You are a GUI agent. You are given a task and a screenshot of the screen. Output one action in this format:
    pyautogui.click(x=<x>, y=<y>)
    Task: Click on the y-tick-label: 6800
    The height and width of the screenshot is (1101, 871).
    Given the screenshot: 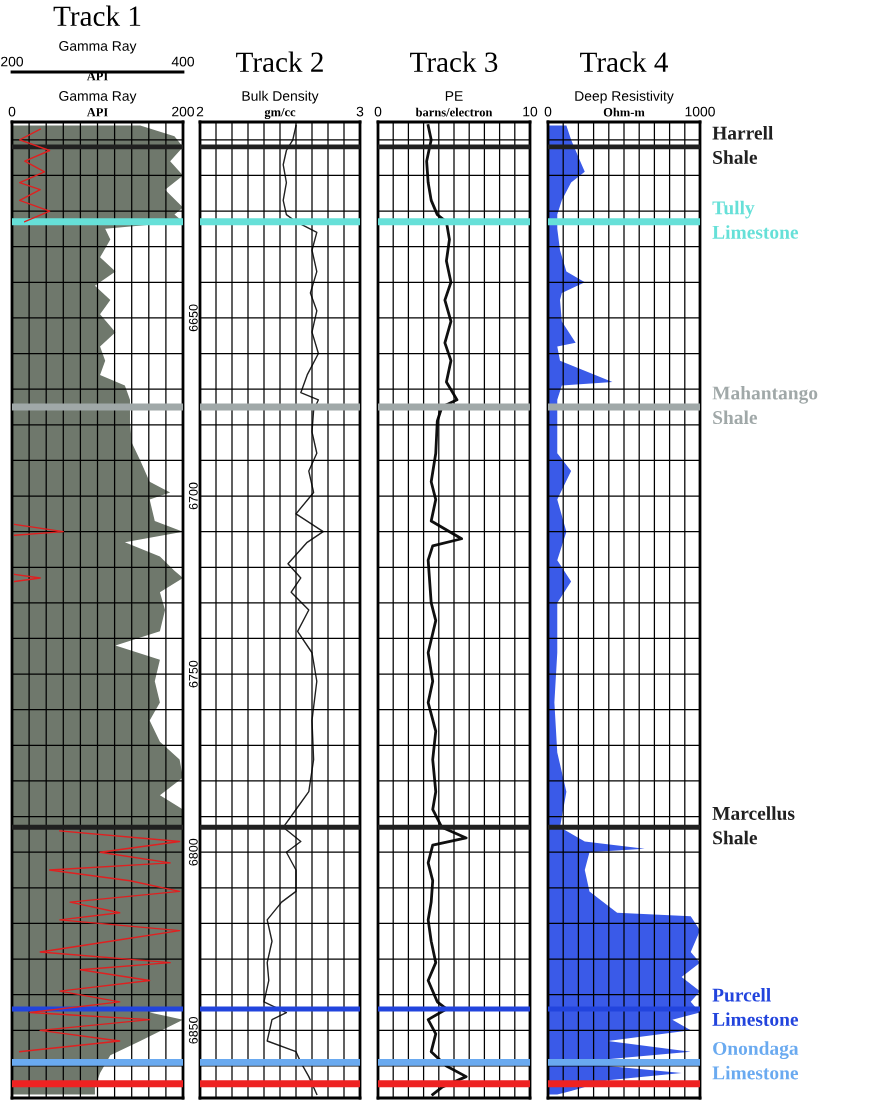 What is the action you would take?
    pyautogui.click(x=193, y=852)
    